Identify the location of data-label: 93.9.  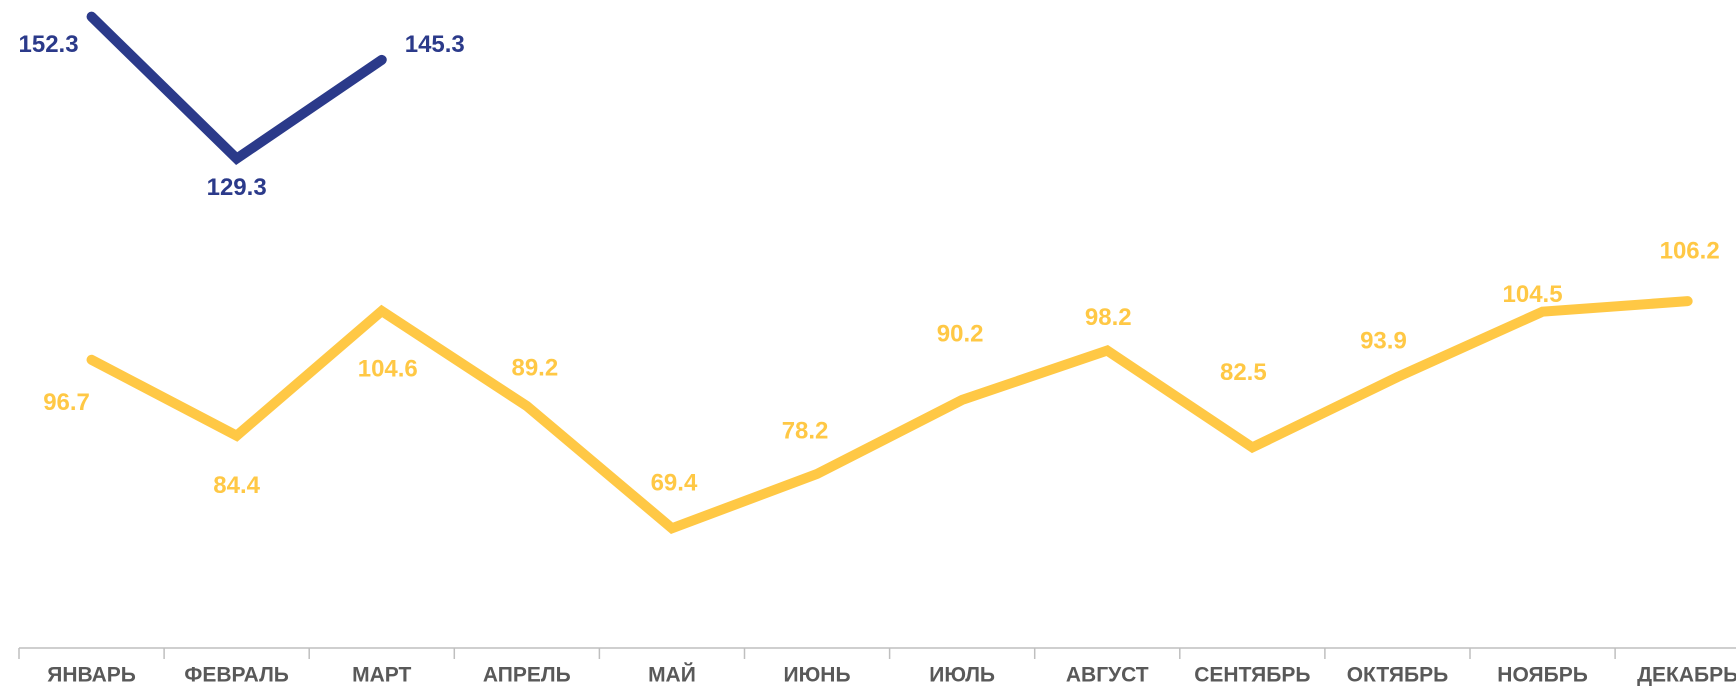
(1383, 340).